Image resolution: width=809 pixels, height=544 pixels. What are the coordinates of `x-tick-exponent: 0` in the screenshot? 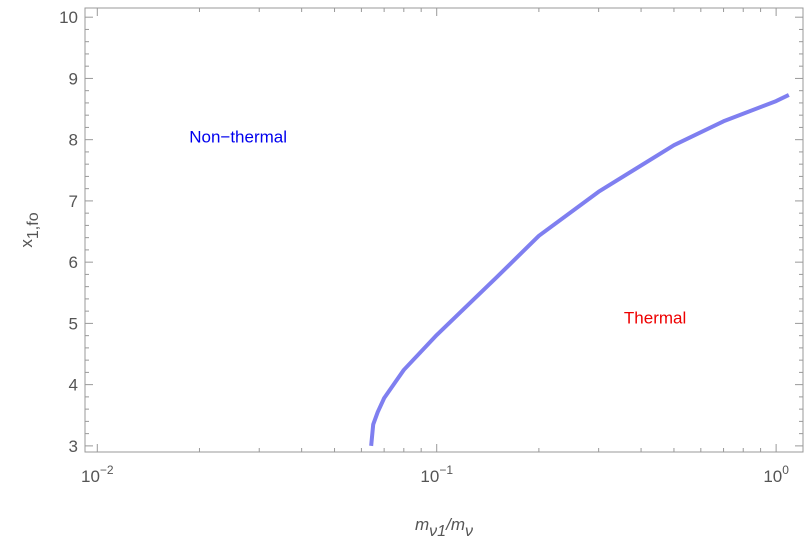 It's located at (785, 470).